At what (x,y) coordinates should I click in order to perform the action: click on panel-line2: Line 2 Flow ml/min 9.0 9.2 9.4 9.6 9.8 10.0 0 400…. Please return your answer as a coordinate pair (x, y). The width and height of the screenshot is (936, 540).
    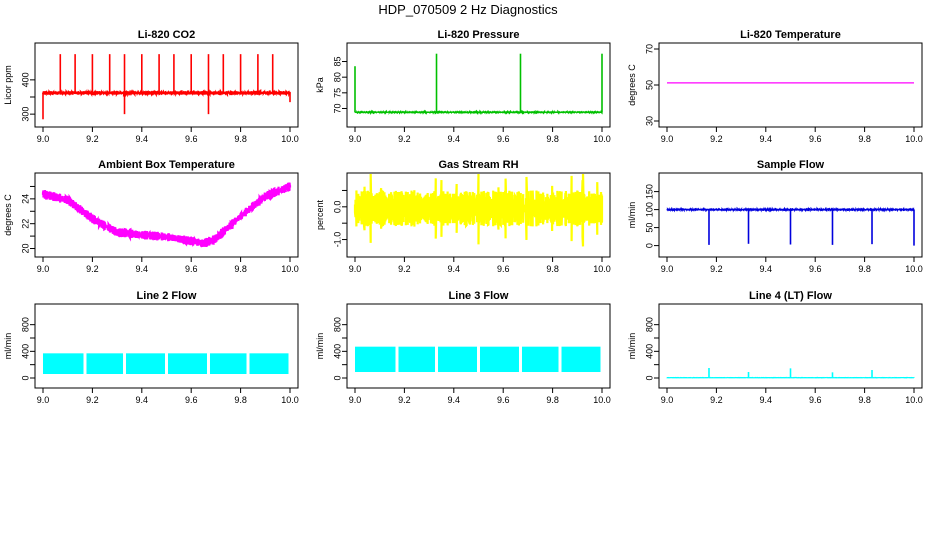
    Looking at the image, I should click on (151, 347).